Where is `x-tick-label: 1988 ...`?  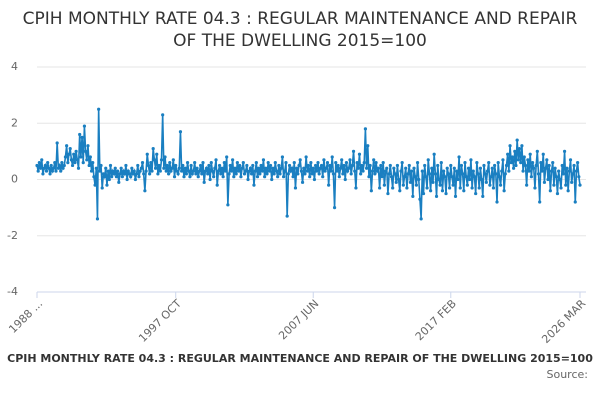
x-tick-label: 1988 ... is located at coordinates (25, 316).